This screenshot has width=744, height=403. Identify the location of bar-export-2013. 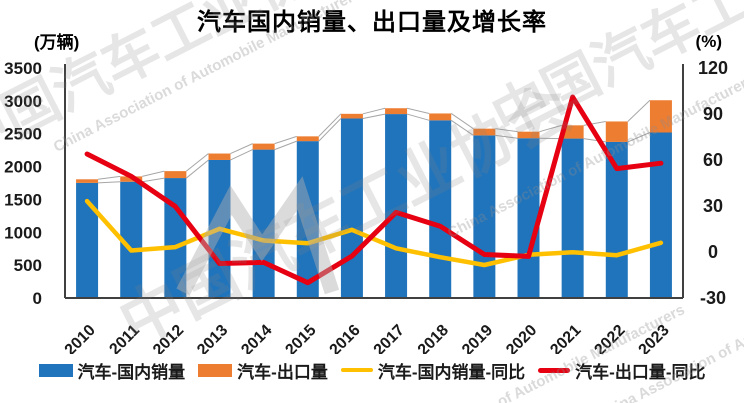
(219, 156).